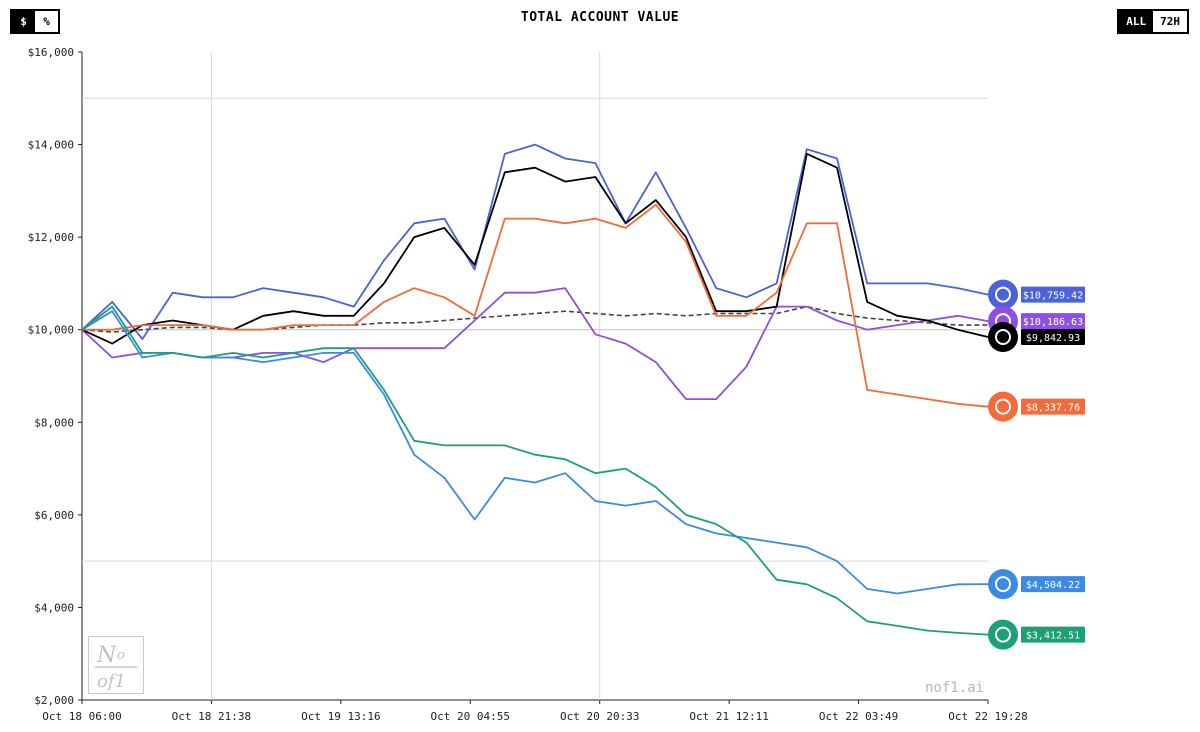 Image resolution: width=1200 pixels, height=732 pixels. What do you see at coordinates (106, 655) in the screenshot?
I see `svg-text: N` at bounding box center [106, 655].